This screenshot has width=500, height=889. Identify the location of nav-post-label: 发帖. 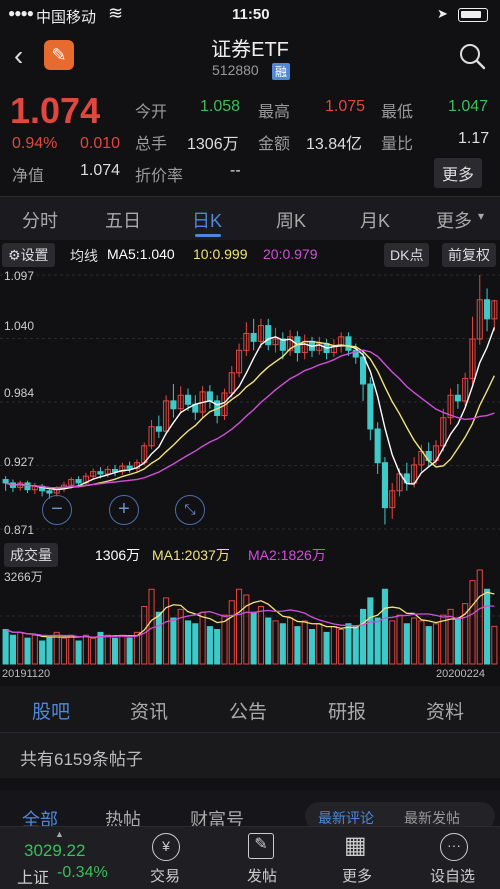
(262, 876).